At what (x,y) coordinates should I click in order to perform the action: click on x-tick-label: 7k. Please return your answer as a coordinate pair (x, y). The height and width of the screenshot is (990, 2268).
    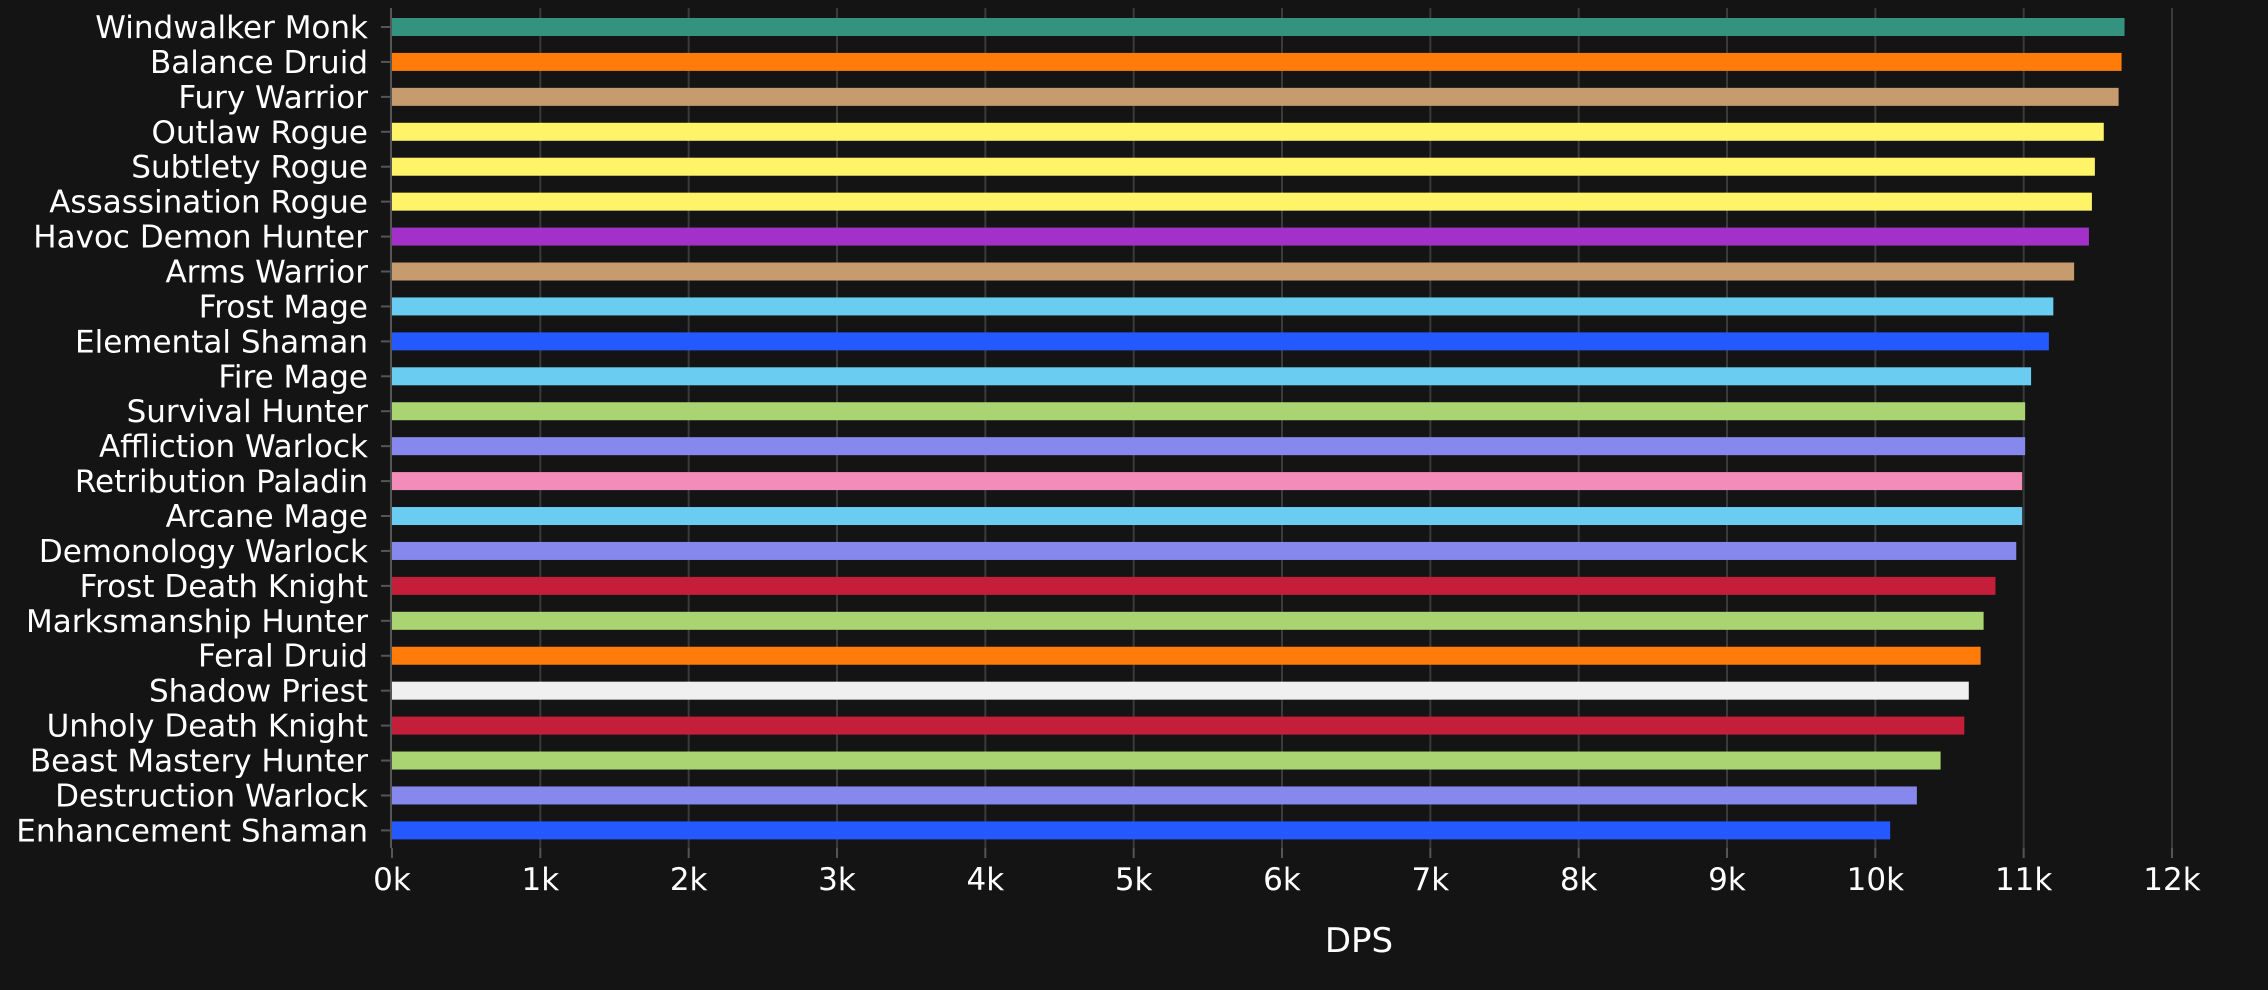
    Looking at the image, I should click on (1430, 880).